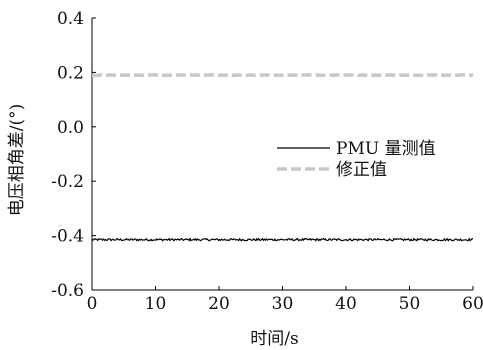  I want to click on series-line-corrected, so click(282, 75).